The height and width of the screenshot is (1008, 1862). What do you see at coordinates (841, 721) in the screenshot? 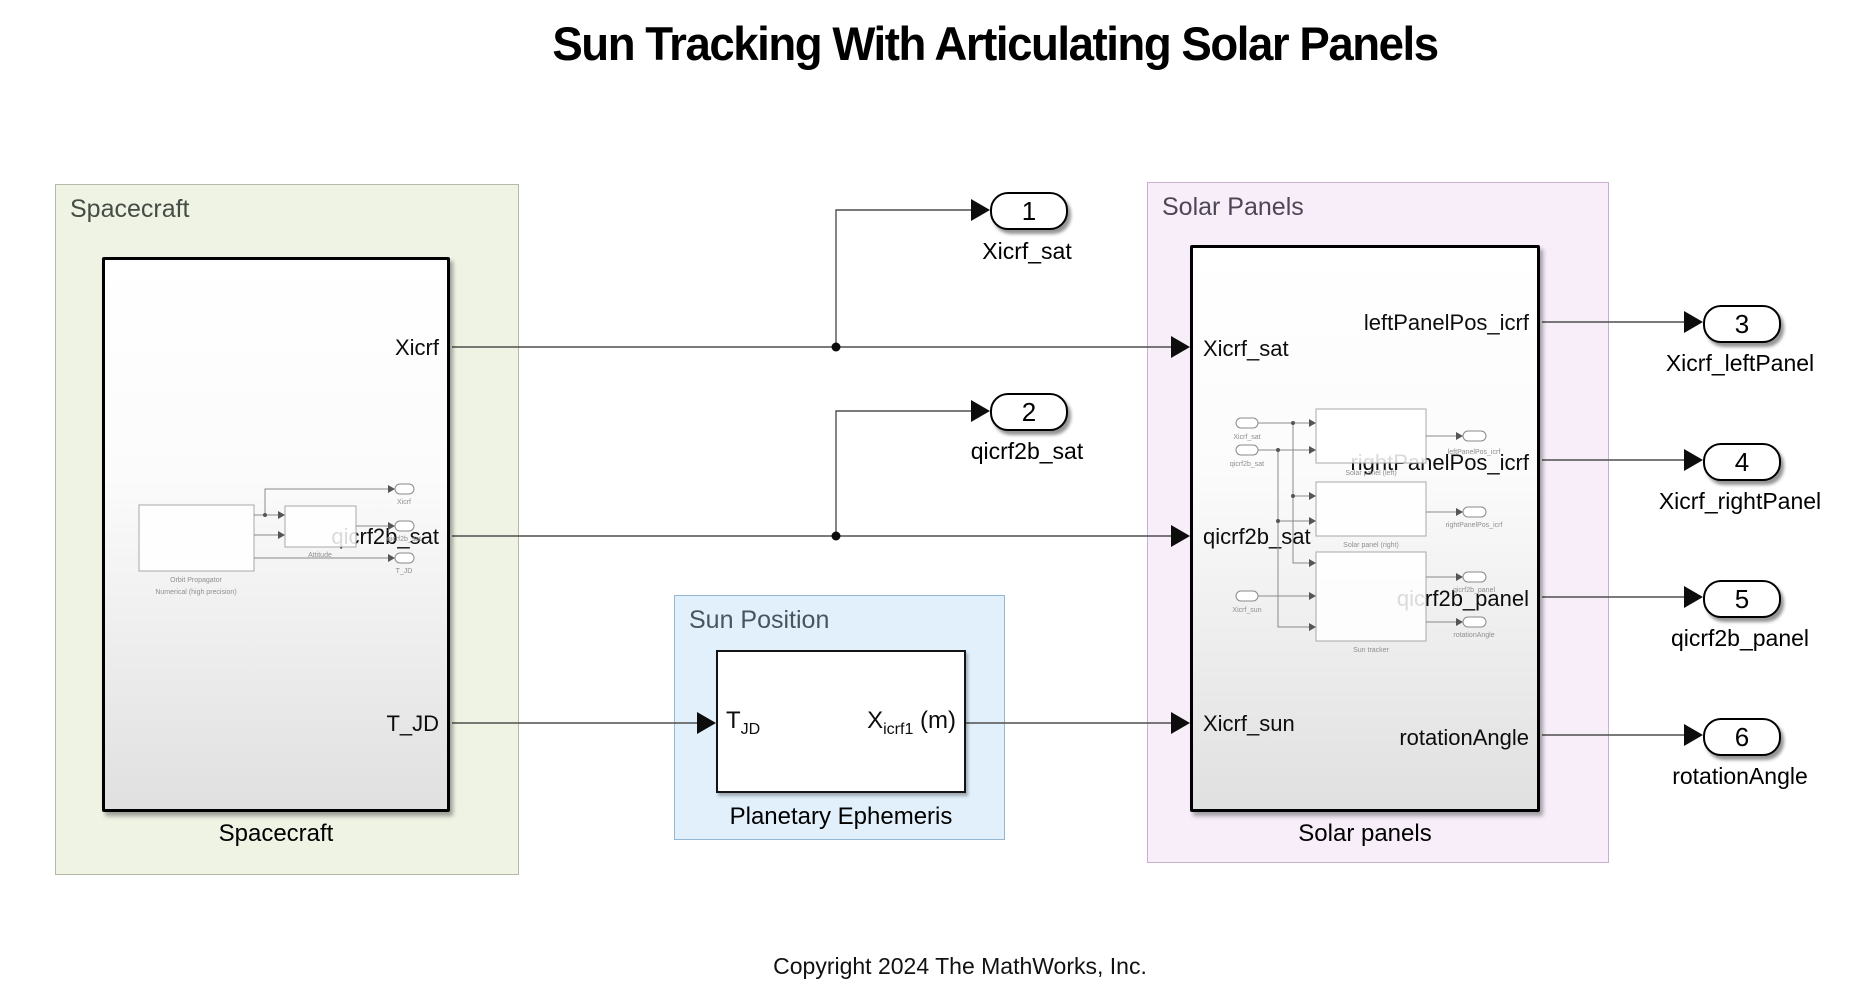
I see `planetary-ephemeris-block: TJD Xicrf1 (m)` at bounding box center [841, 721].